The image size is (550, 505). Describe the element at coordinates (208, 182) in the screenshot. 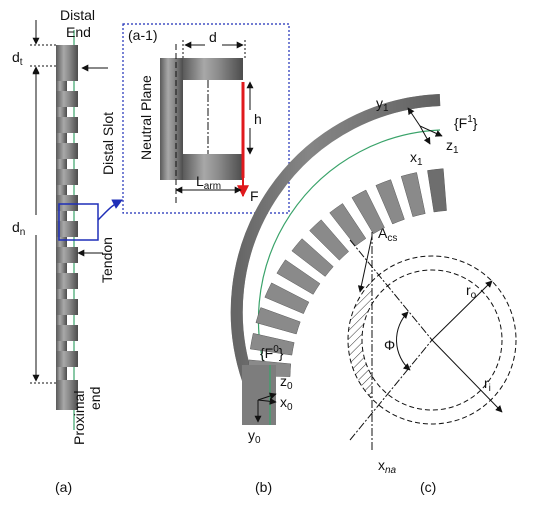

I see `inset-larm-label: Larm` at that location.